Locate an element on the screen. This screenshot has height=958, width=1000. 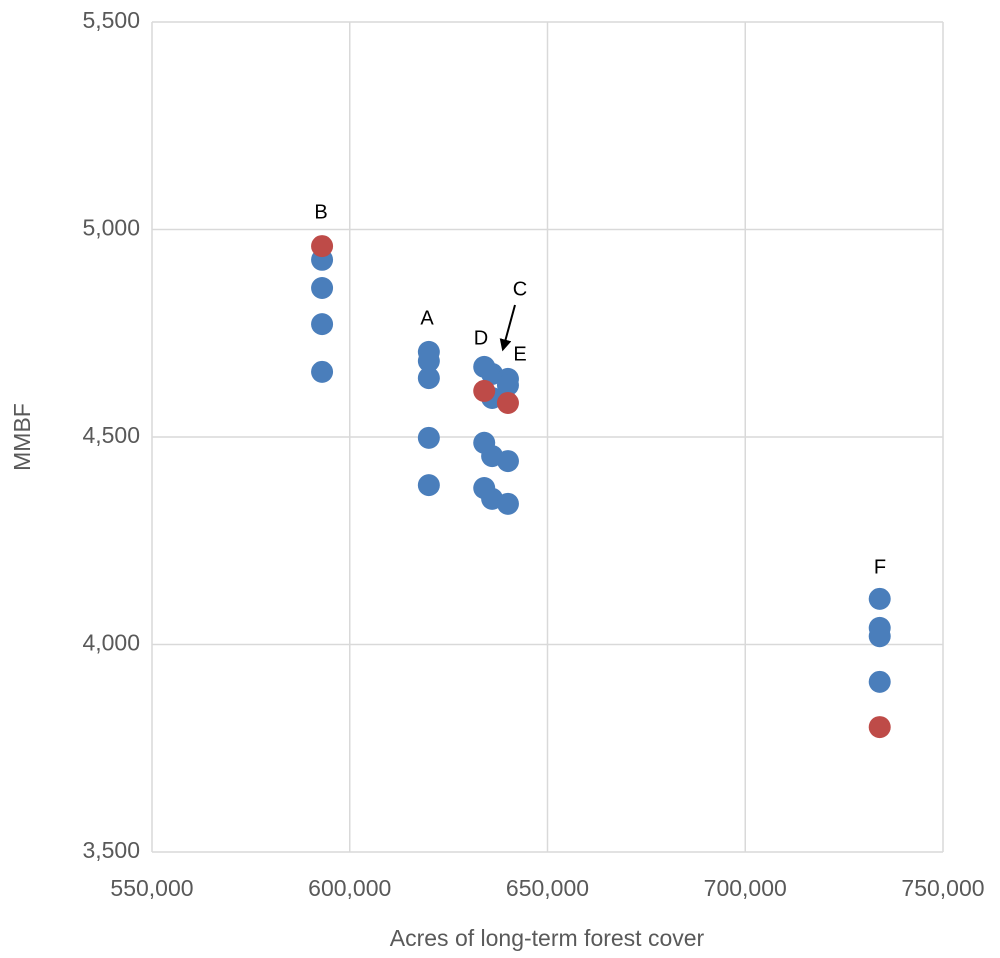
y-tick-label: 5,000 is located at coordinates (111, 228).